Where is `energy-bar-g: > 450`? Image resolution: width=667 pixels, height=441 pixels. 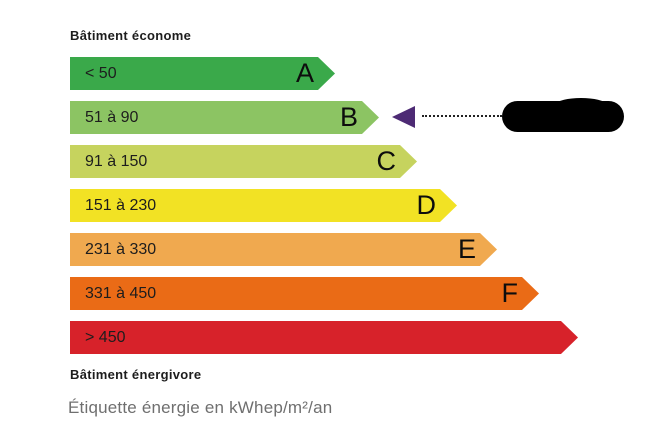
energy-bar-g: > 450 is located at coordinates (324, 337).